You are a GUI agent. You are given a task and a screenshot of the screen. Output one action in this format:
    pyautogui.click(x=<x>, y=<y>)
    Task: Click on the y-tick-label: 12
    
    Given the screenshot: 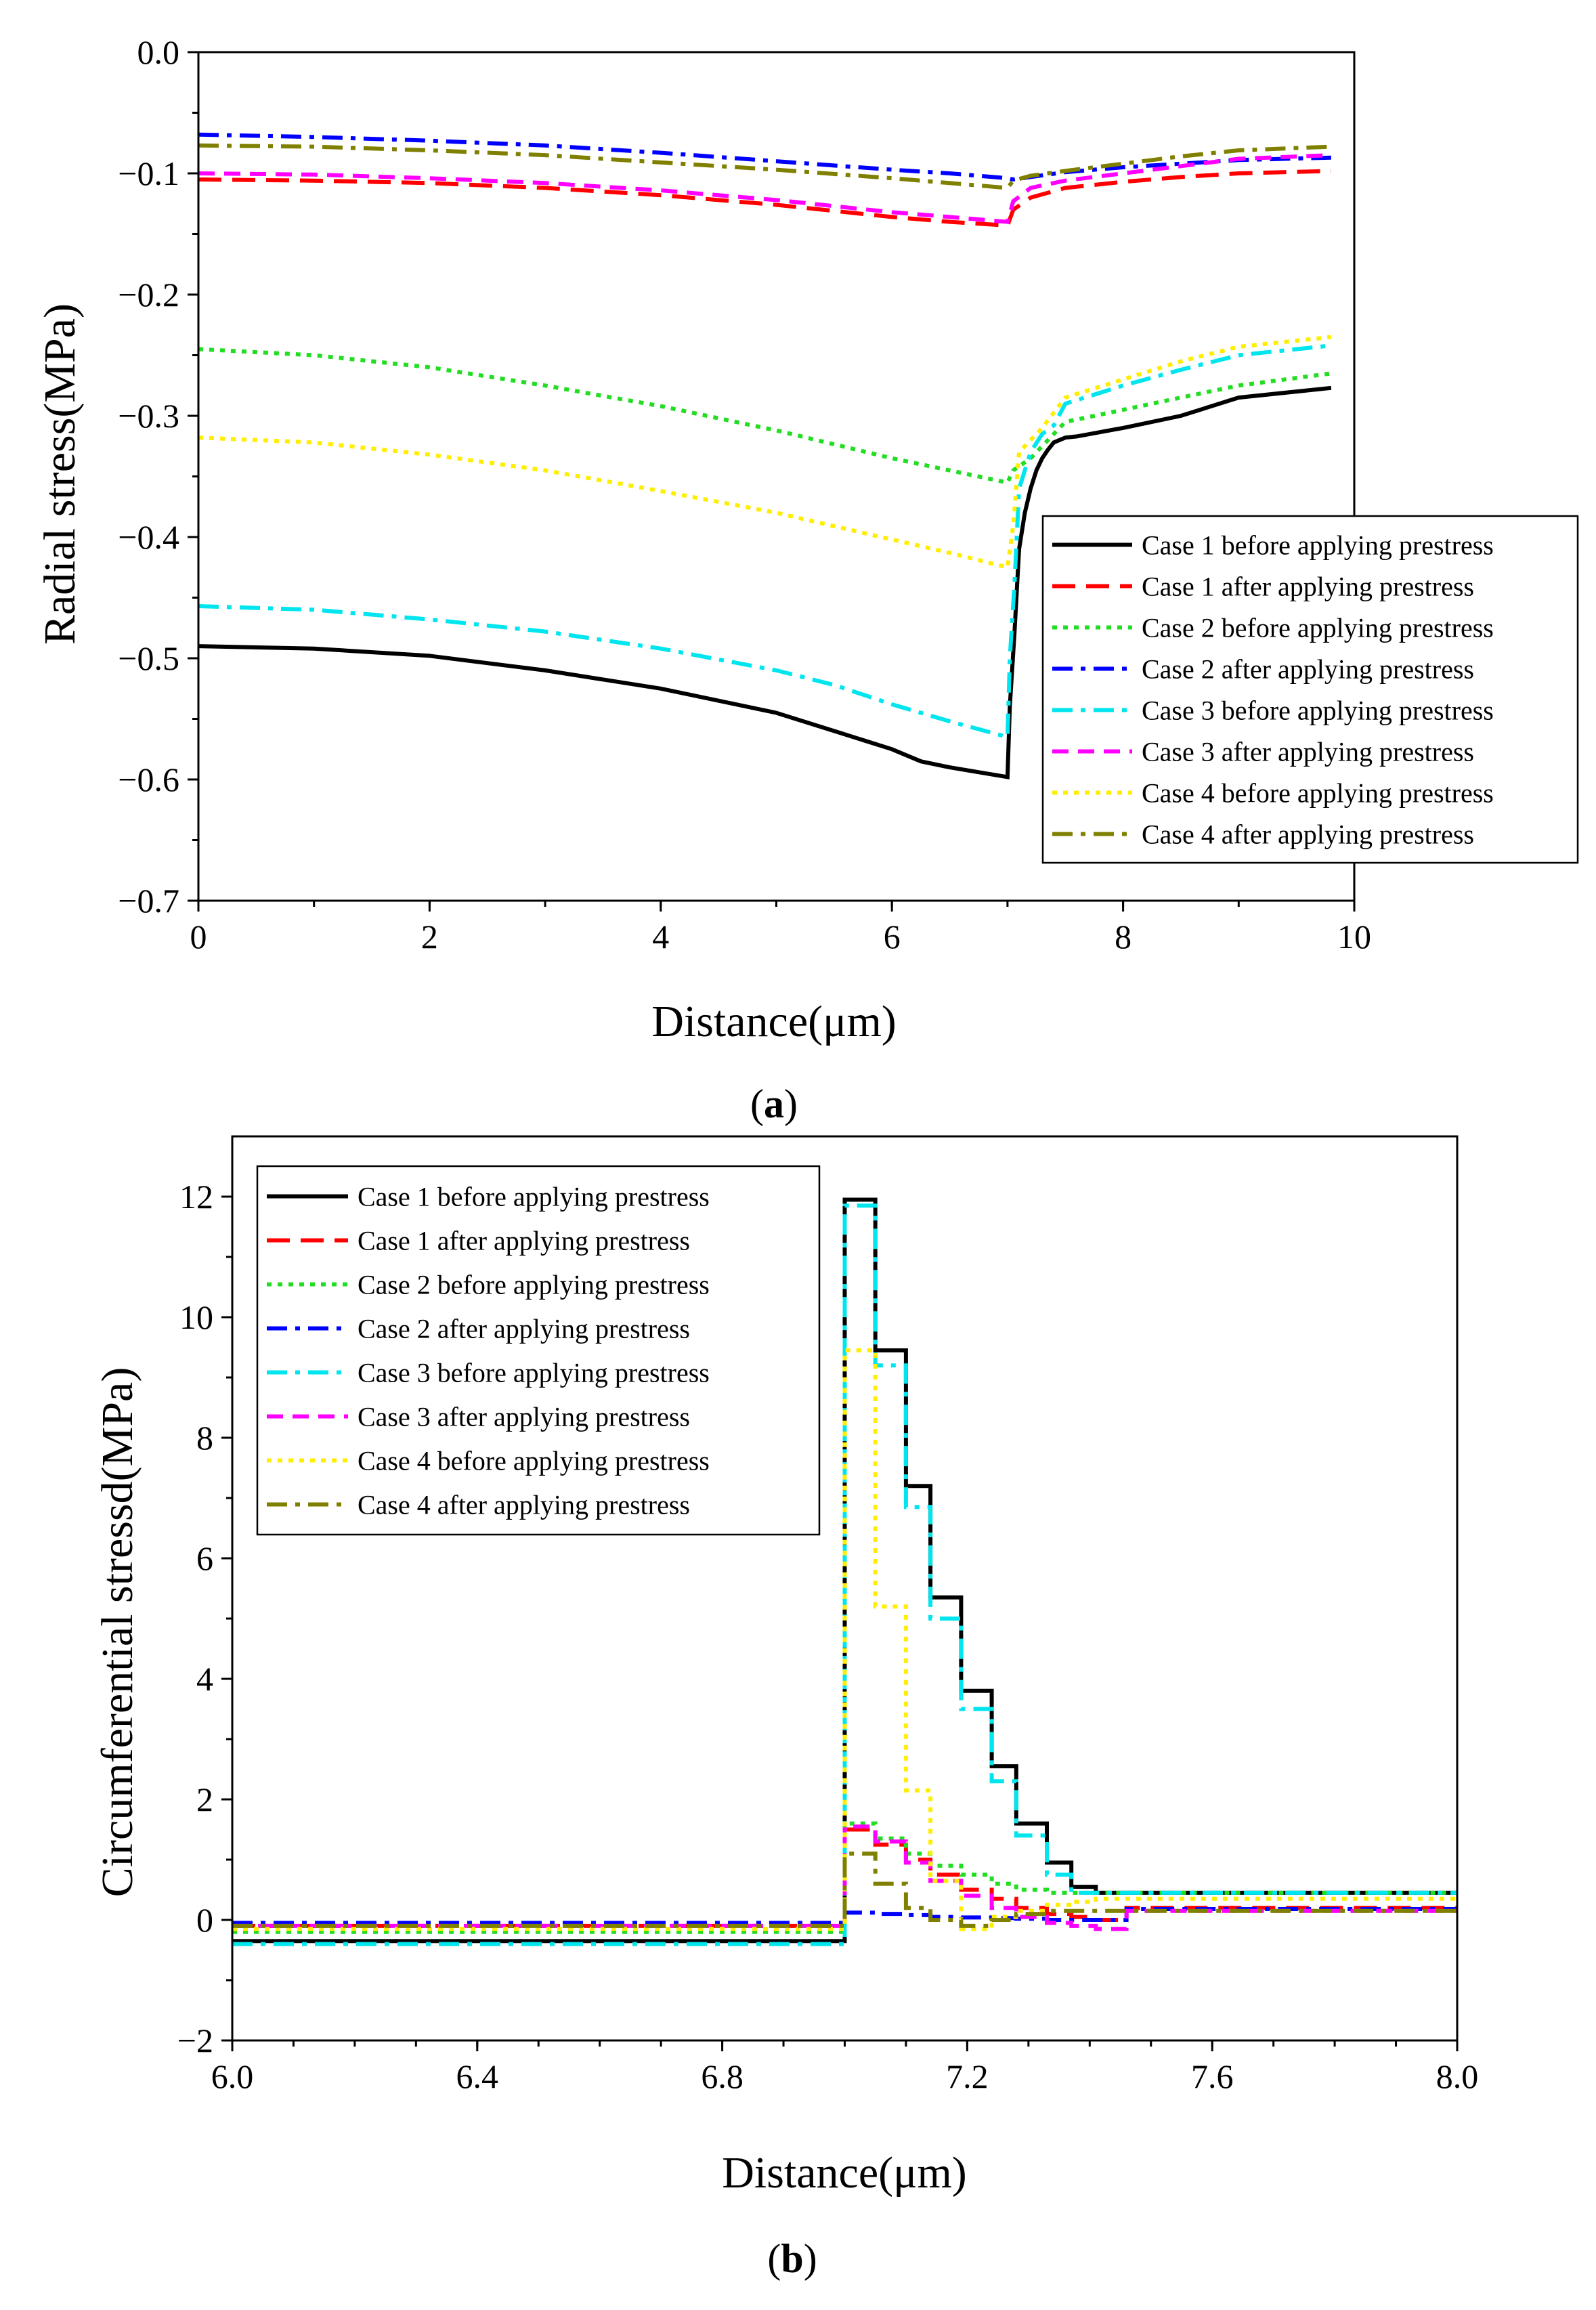 What is the action you would take?
    pyautogui.click(x=196, y=1197)
    